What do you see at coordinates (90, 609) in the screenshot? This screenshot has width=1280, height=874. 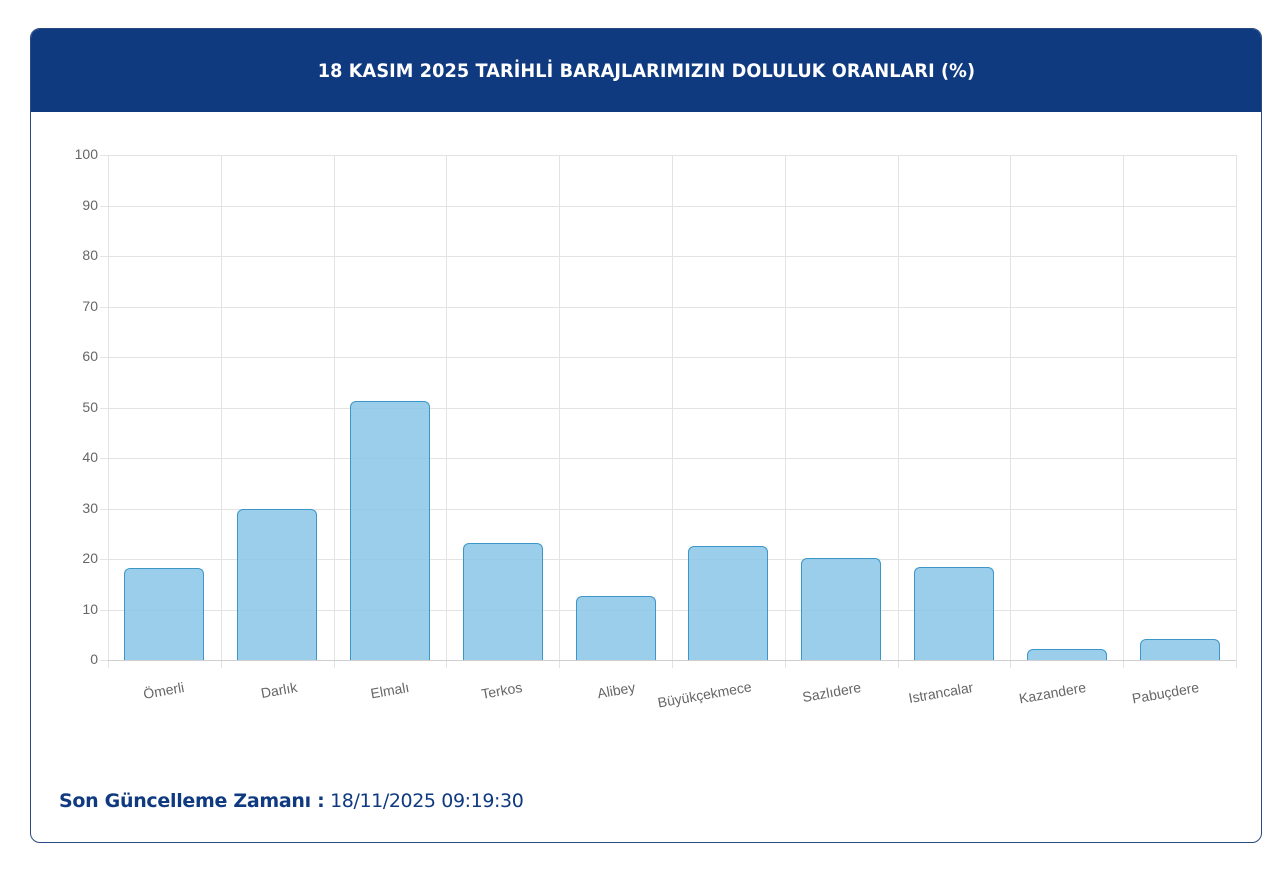 I see `y-tick-label: 10` at bounding box center [90, 609].